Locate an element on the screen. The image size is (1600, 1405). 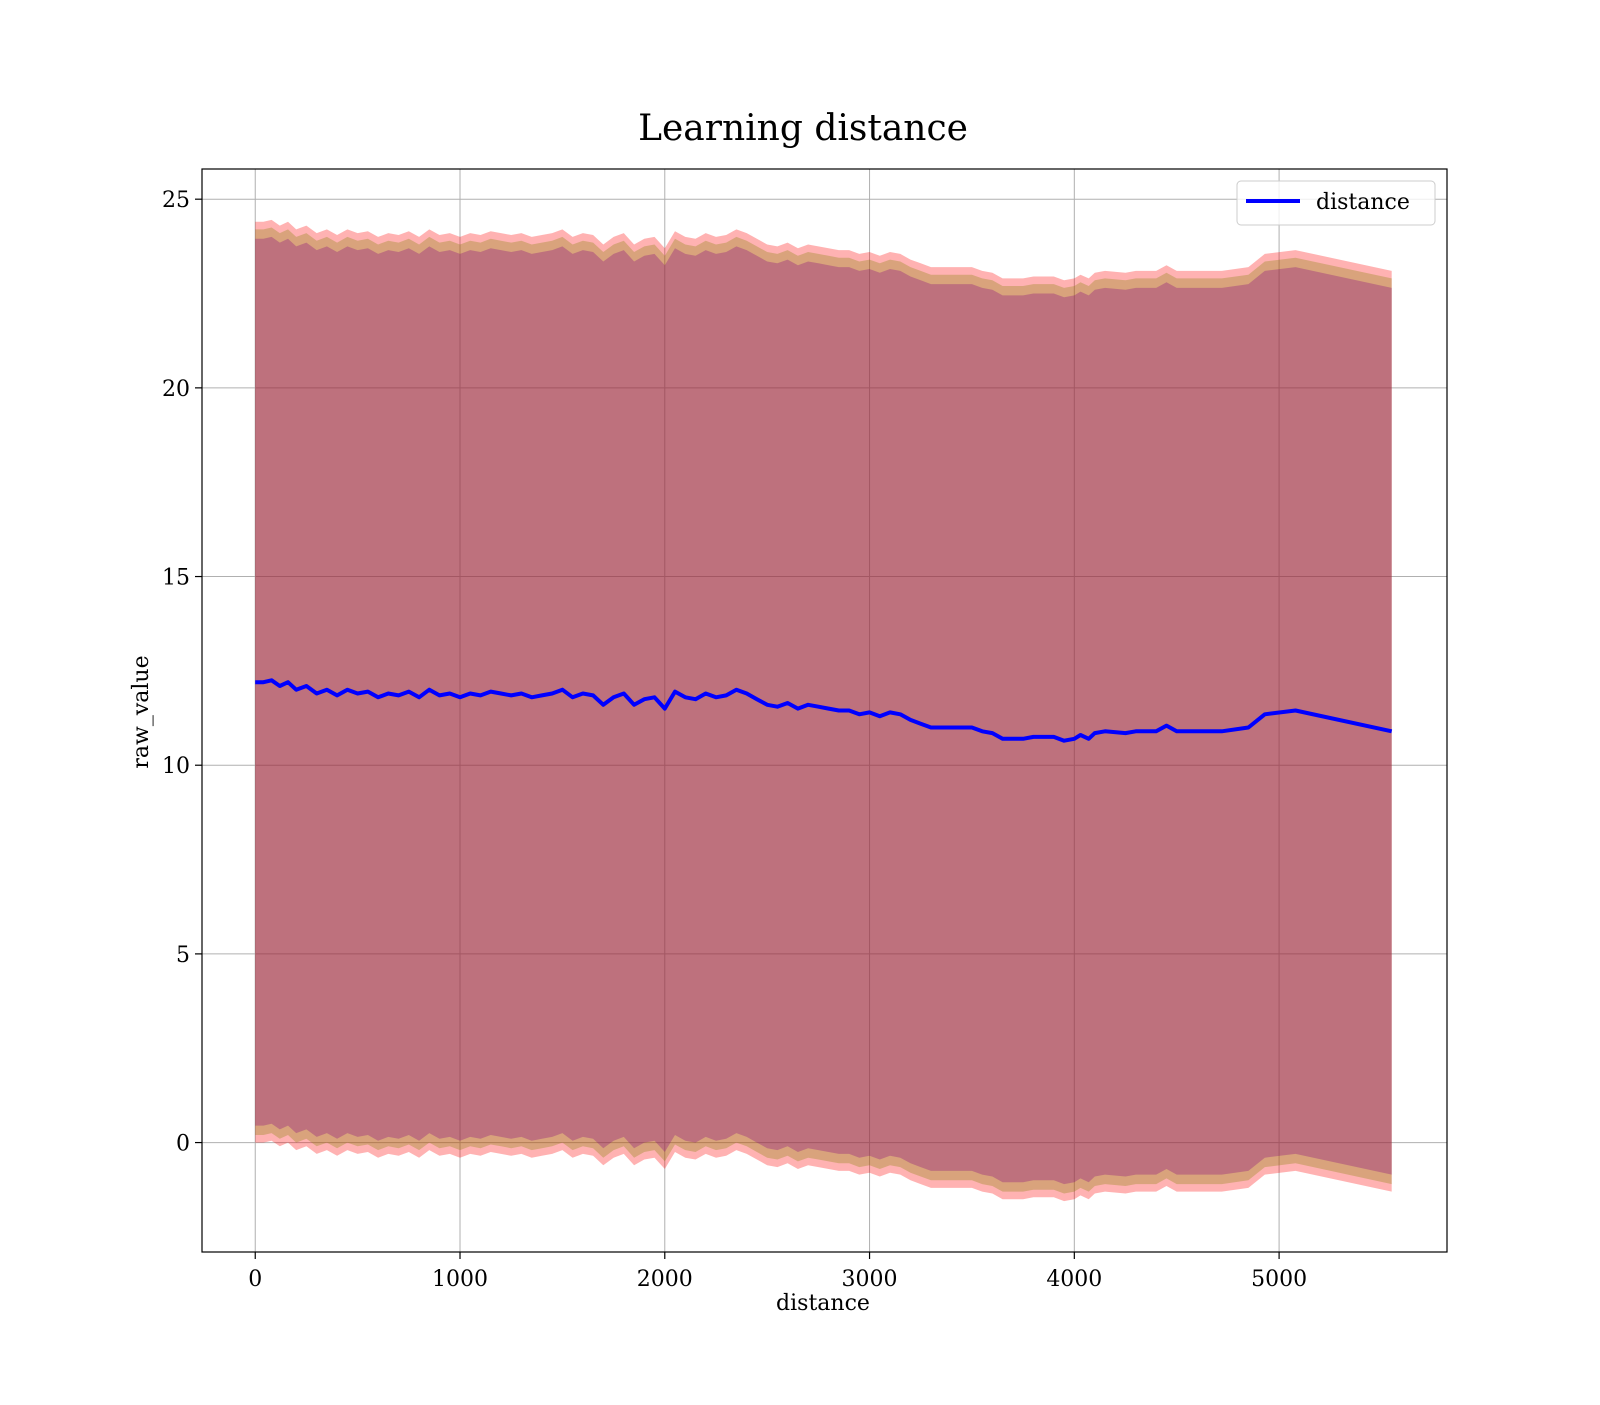
x-tick-label: 2000 is located at coordinates (665, 1279).